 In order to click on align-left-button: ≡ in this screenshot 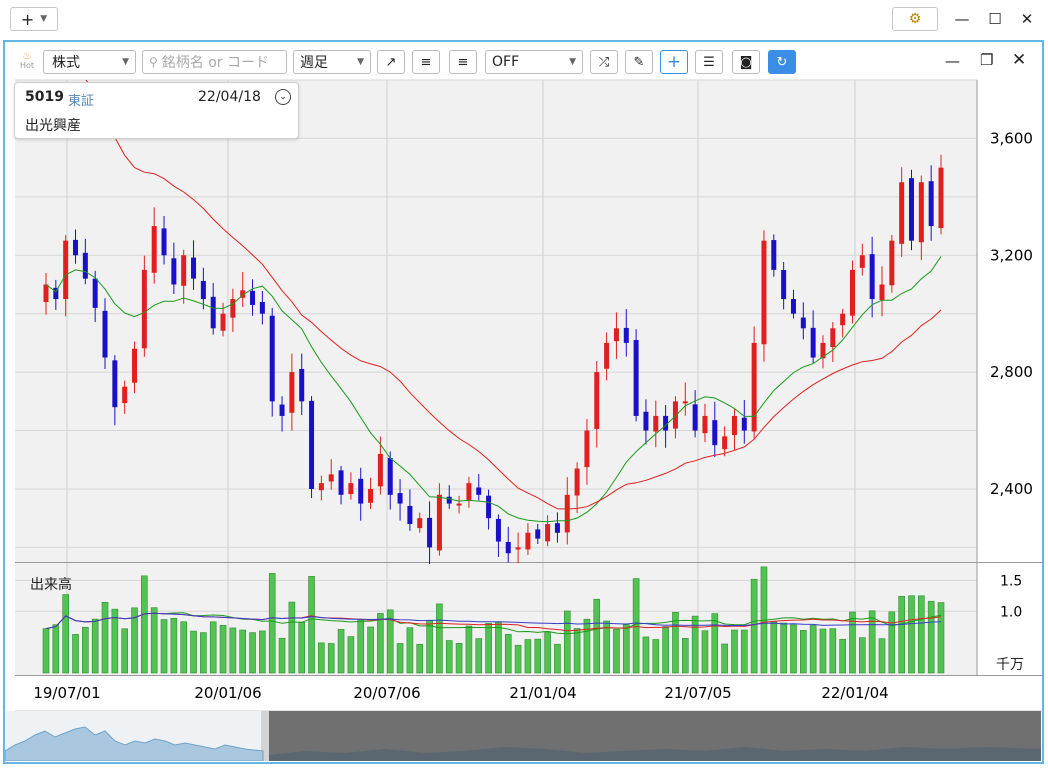, I will do `click(426, 62)`.